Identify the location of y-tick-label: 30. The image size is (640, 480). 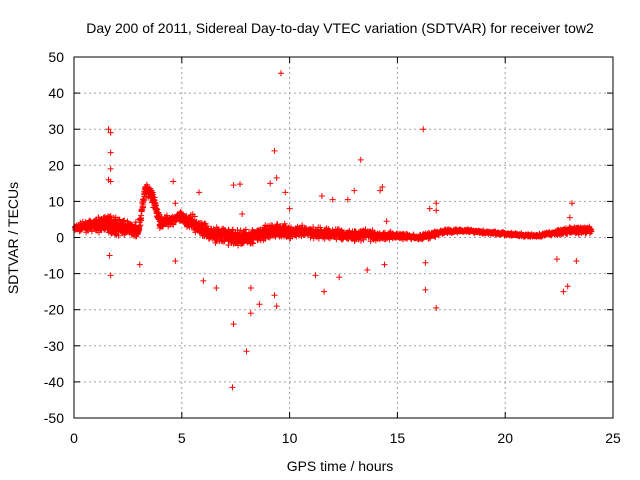
(56, 129).